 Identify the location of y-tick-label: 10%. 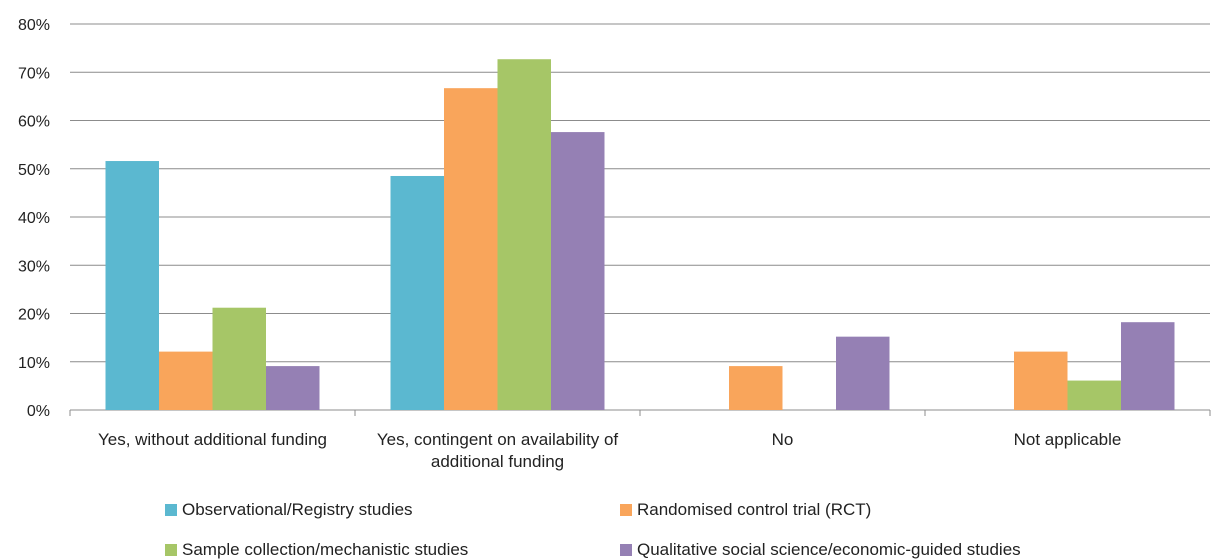
(34, 363).